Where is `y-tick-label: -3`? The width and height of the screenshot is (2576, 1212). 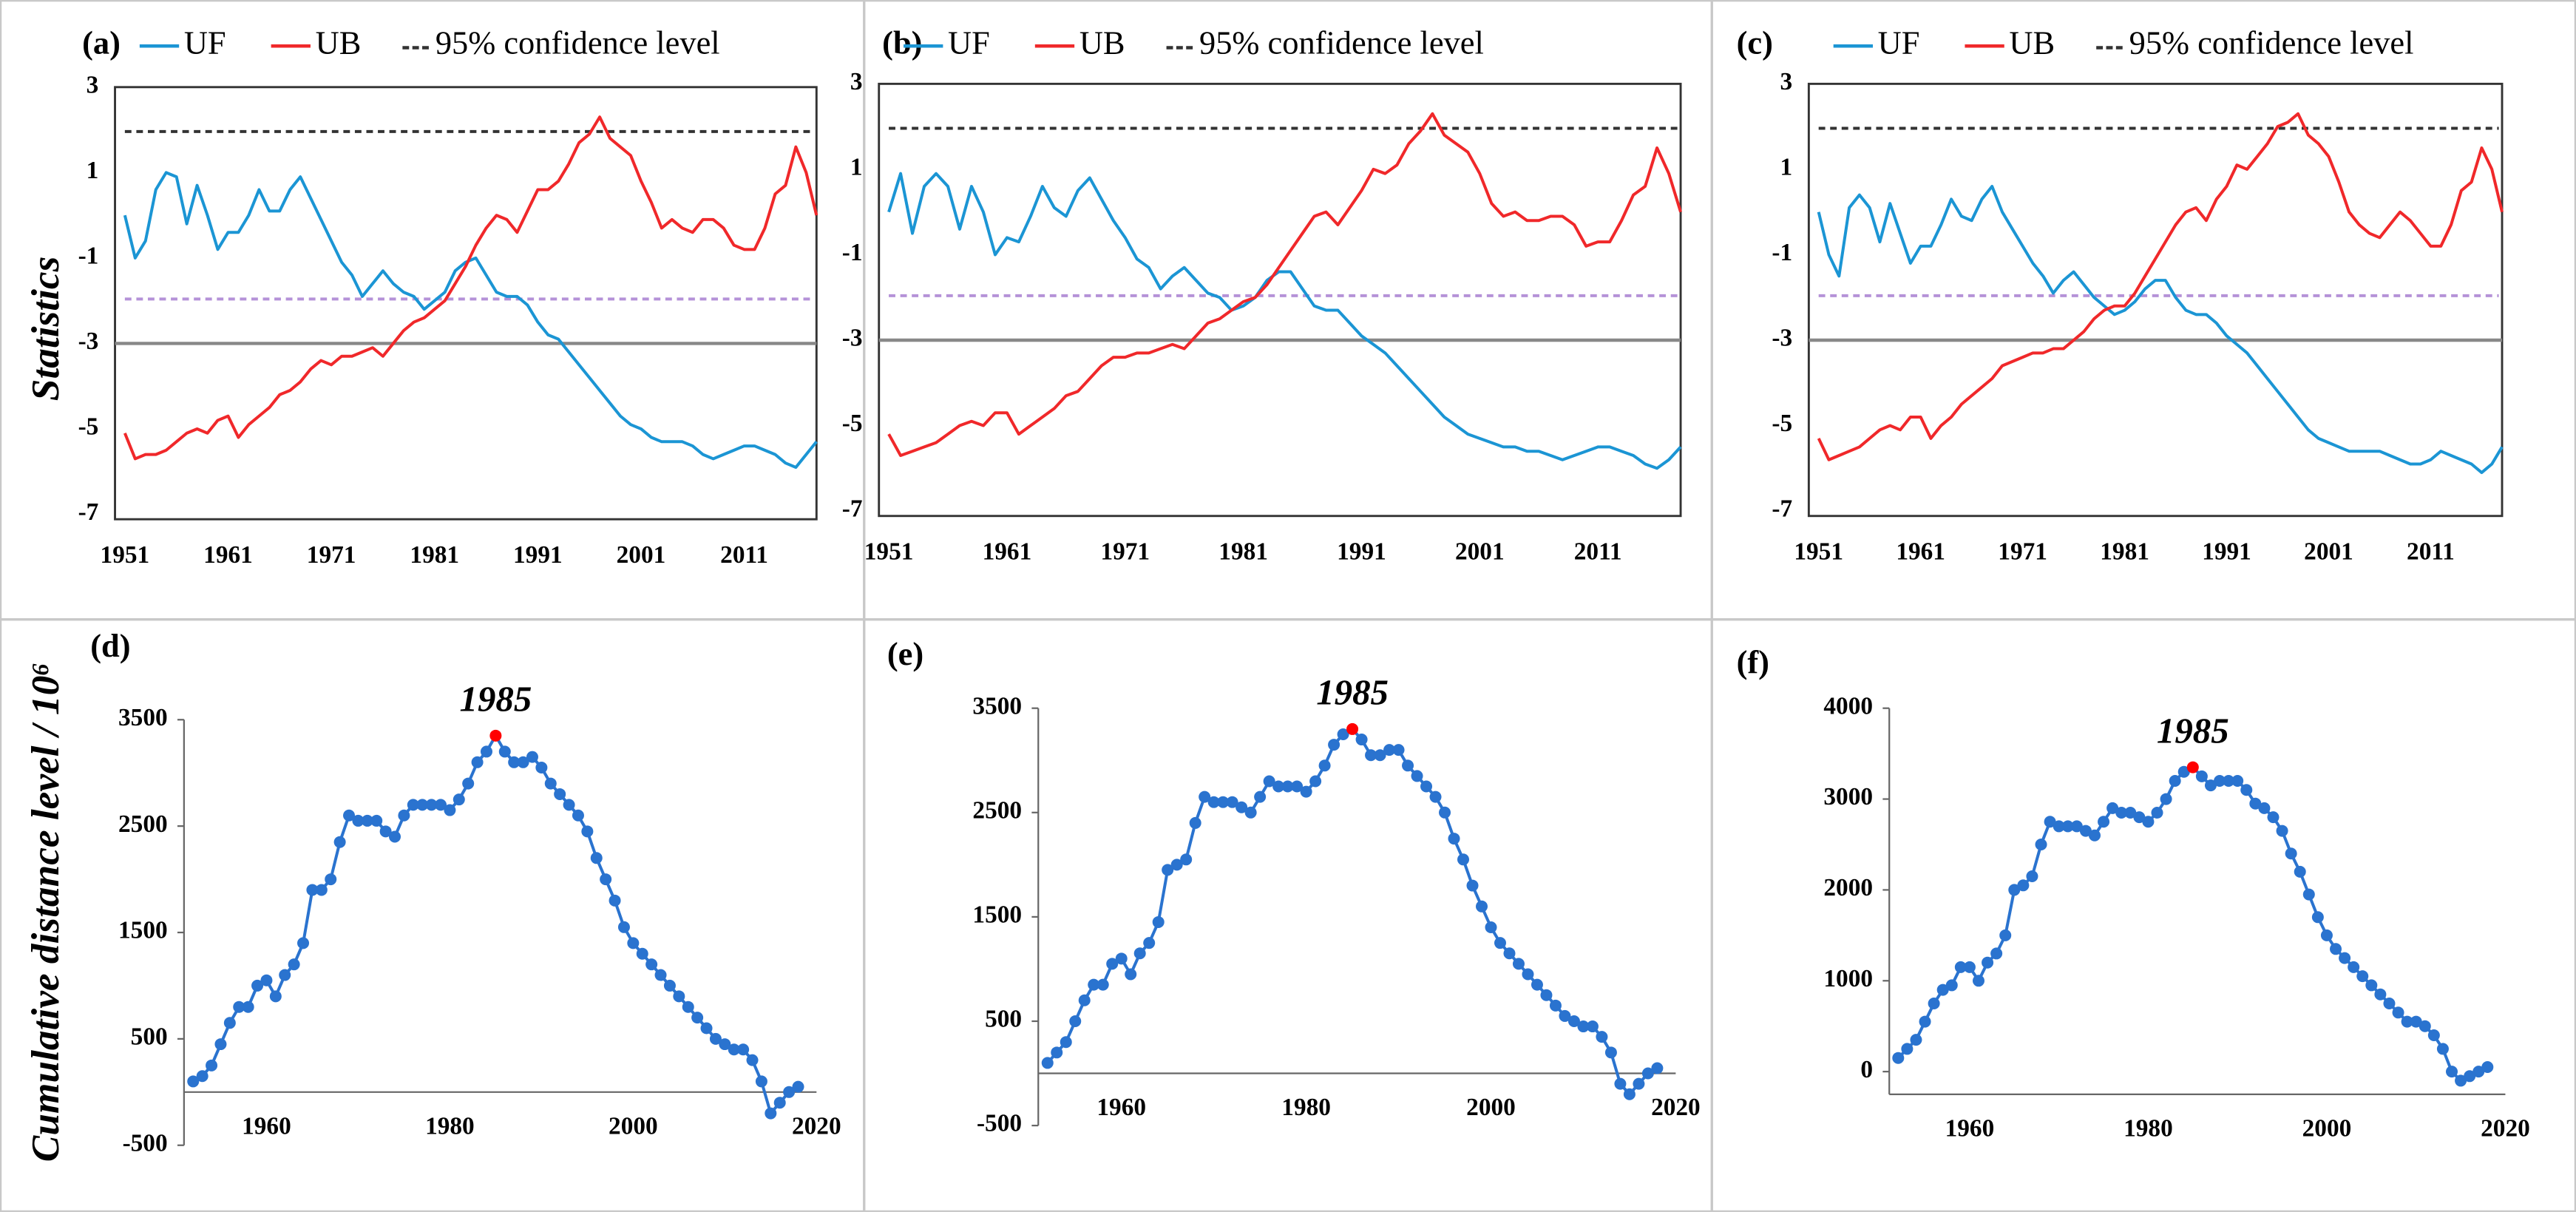 y-tick-label: -3 is located at coordinates (852, 338).